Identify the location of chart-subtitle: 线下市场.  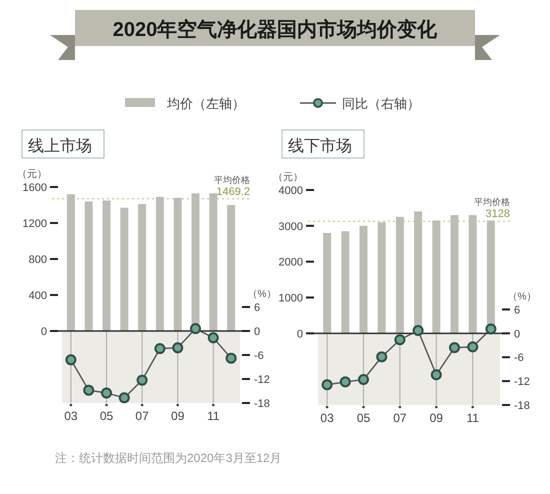
(320, 146).